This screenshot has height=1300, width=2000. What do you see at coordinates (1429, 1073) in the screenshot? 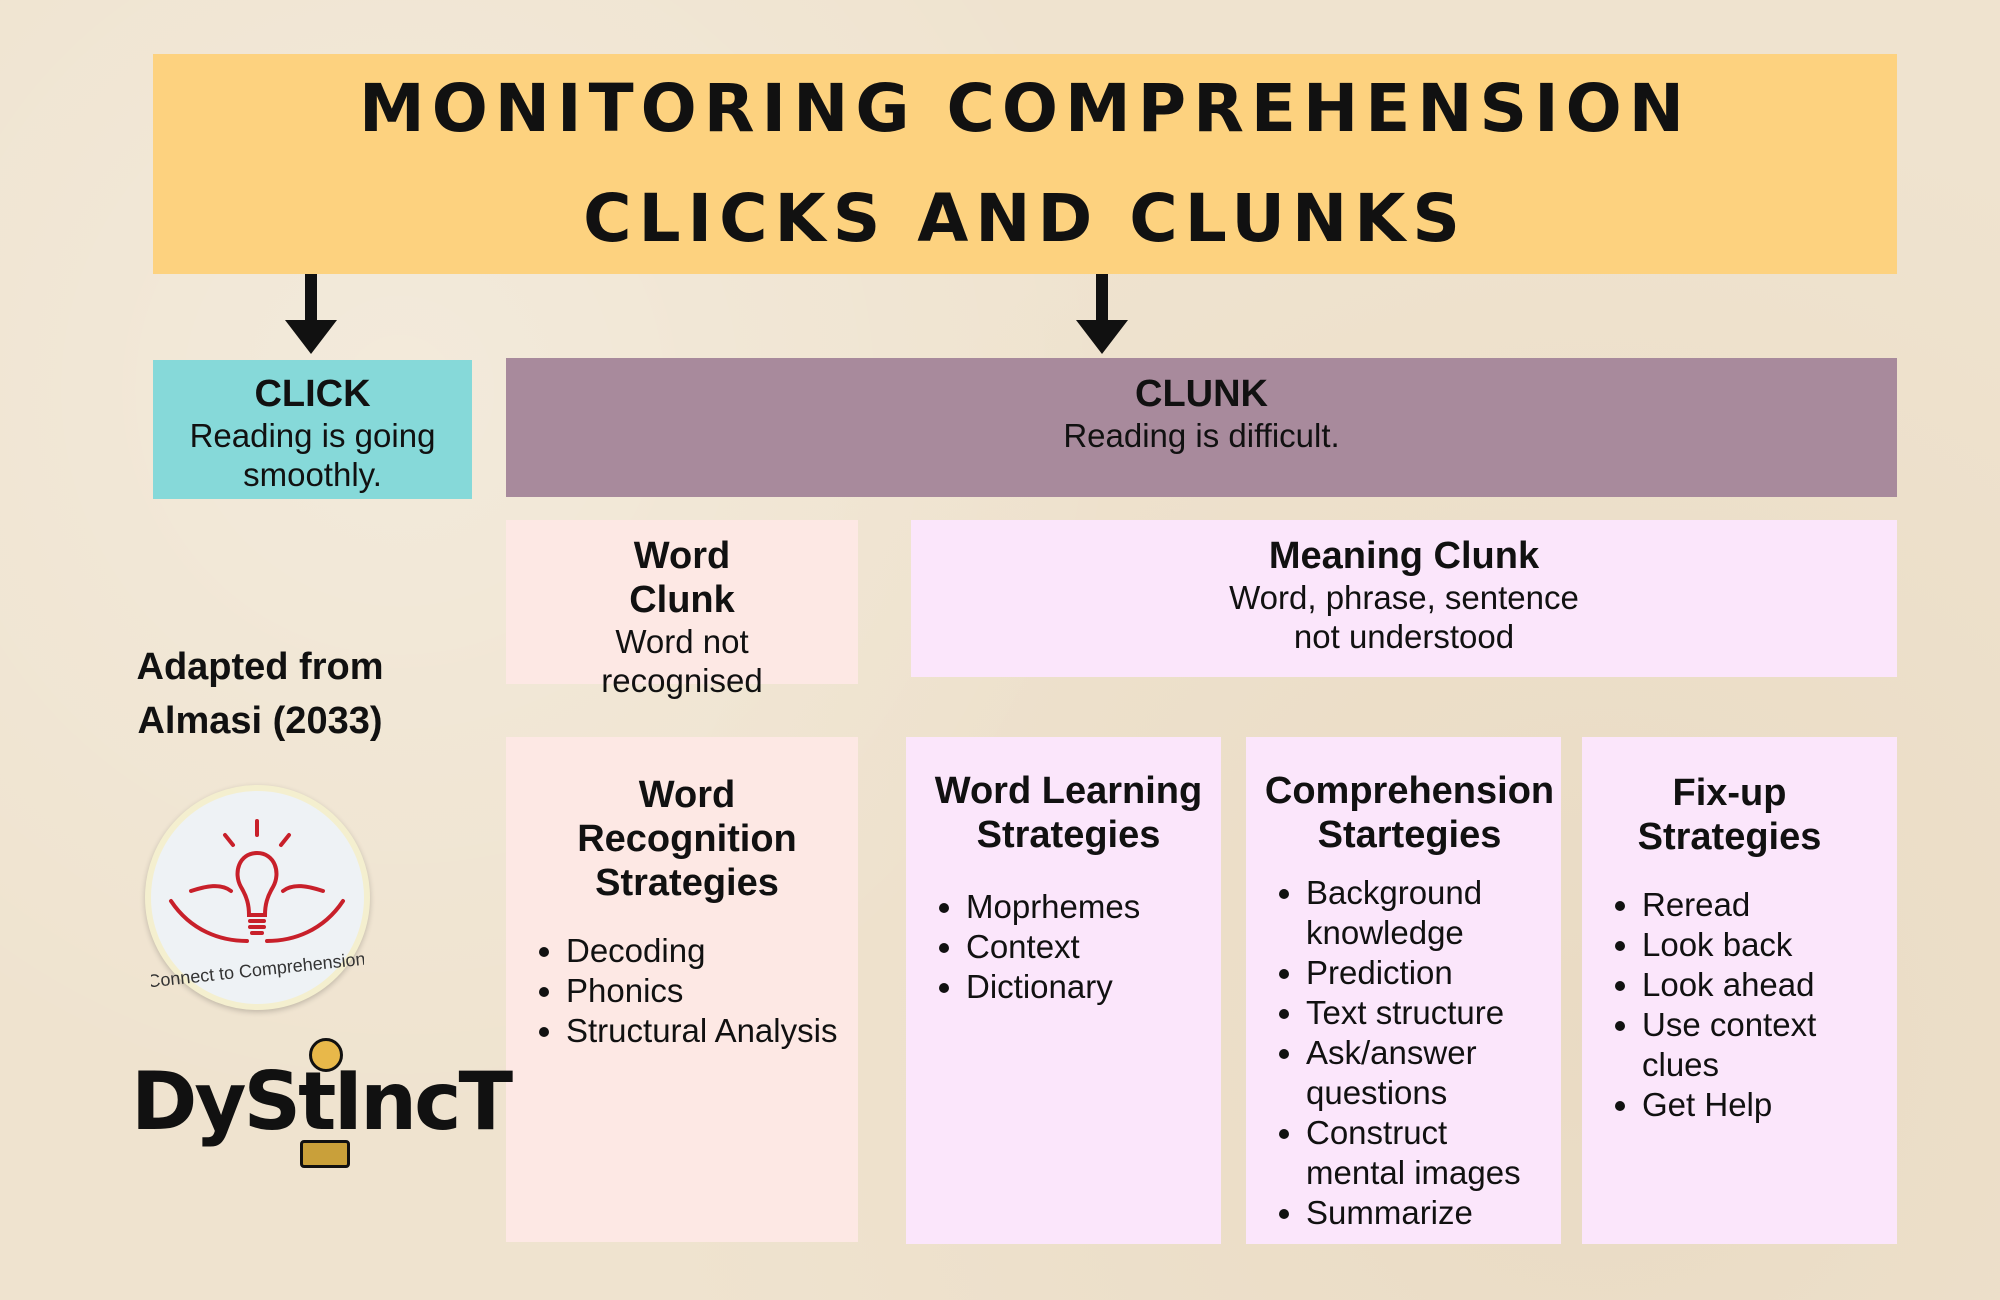
I see `list-item: Ask/answer questions` at bounding box center [1429, 1073].